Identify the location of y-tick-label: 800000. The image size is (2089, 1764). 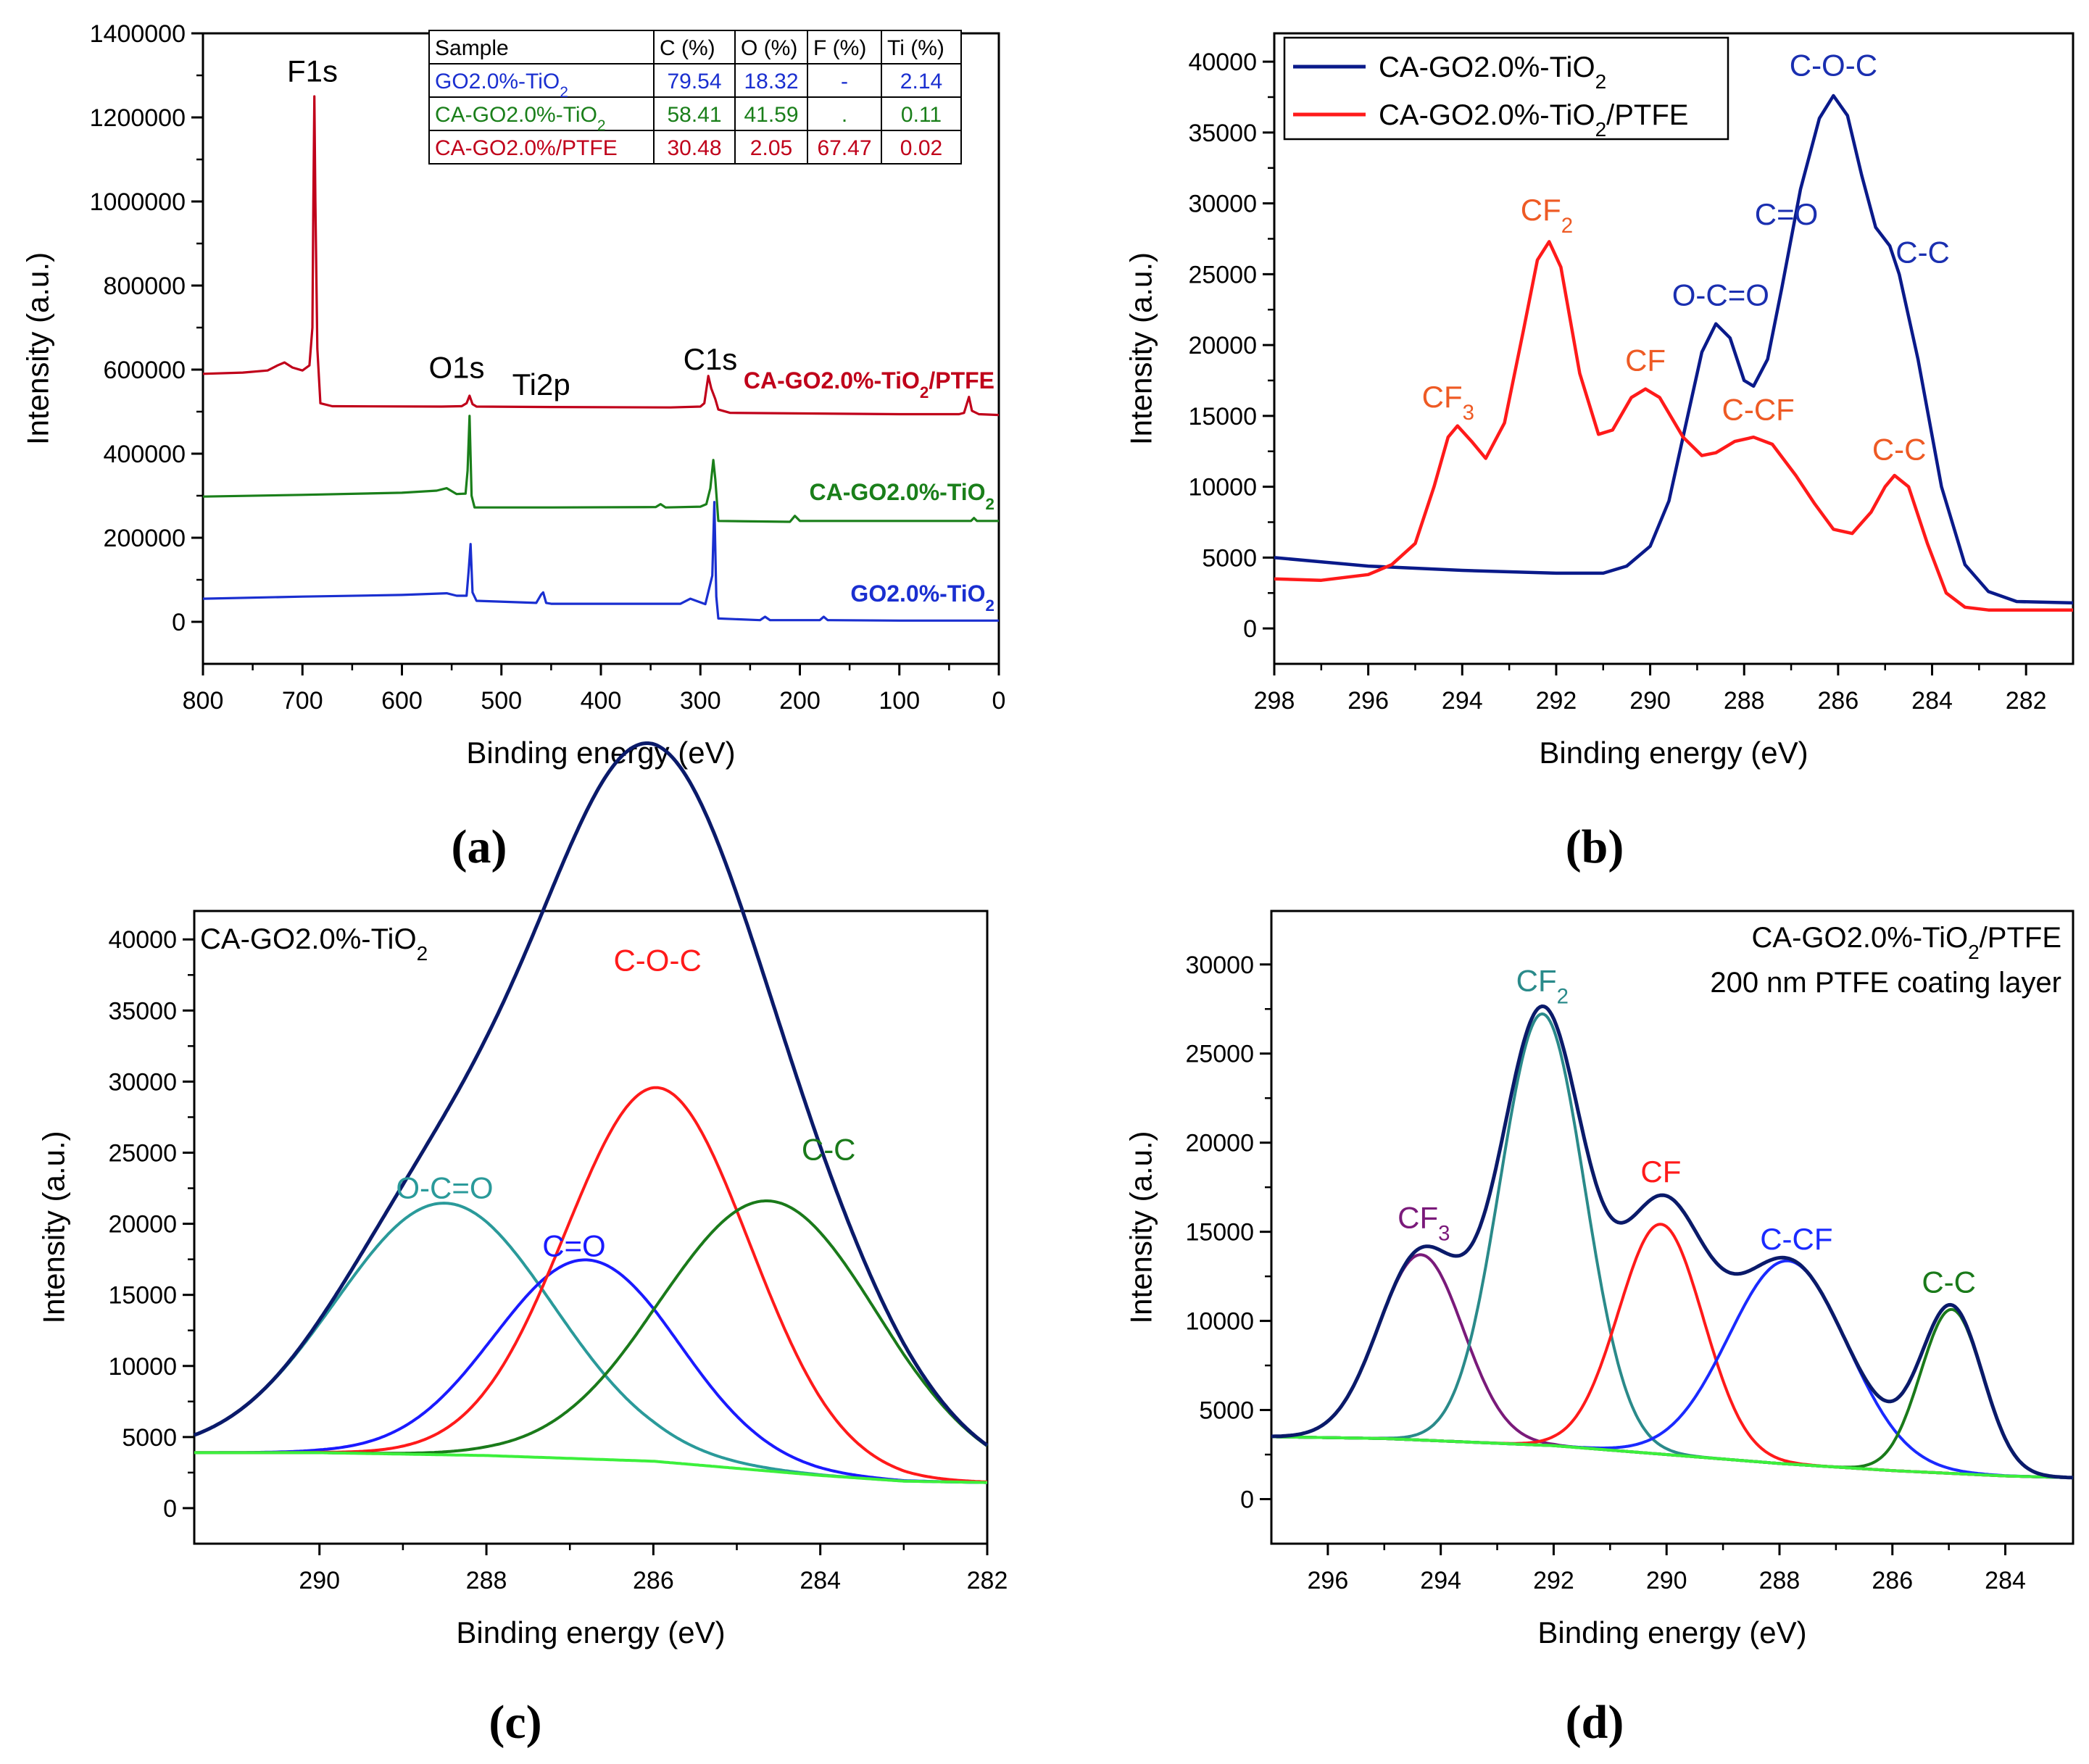
(145, 286).